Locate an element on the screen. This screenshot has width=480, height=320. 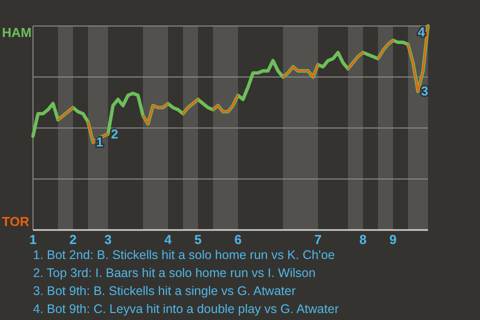
text: 3. Bot 9th: B. Stickells hit a single vs G. Atwater is located at coordinates (164, 291).